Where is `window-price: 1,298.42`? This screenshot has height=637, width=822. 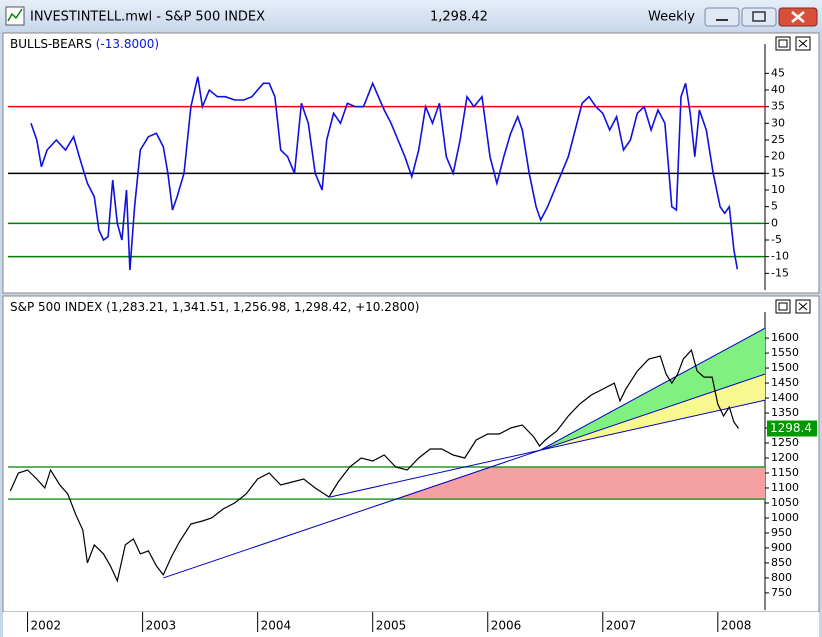
window-price: 1,298.42 is located at coordinates (459, 17).